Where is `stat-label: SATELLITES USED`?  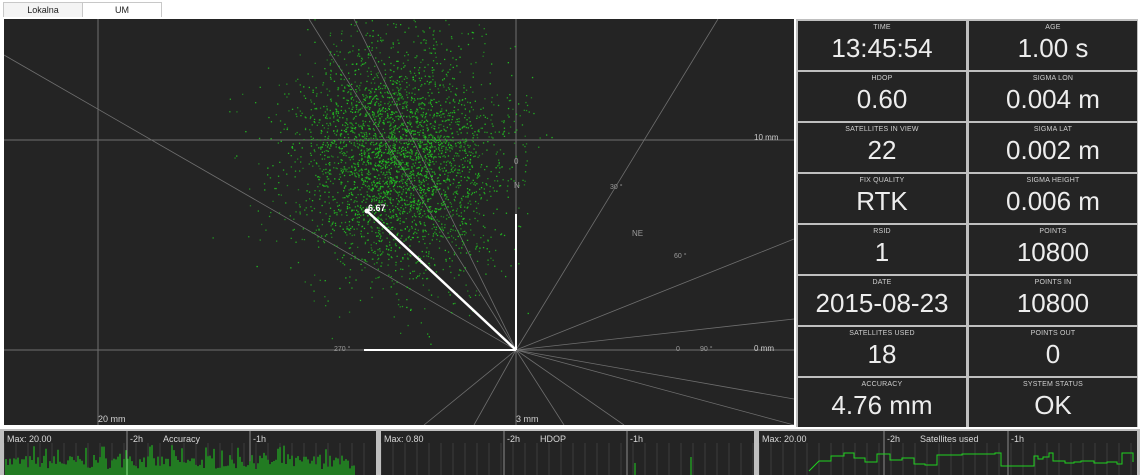 stat-label: SATELLITES USED is located at coordinates (882, 333).